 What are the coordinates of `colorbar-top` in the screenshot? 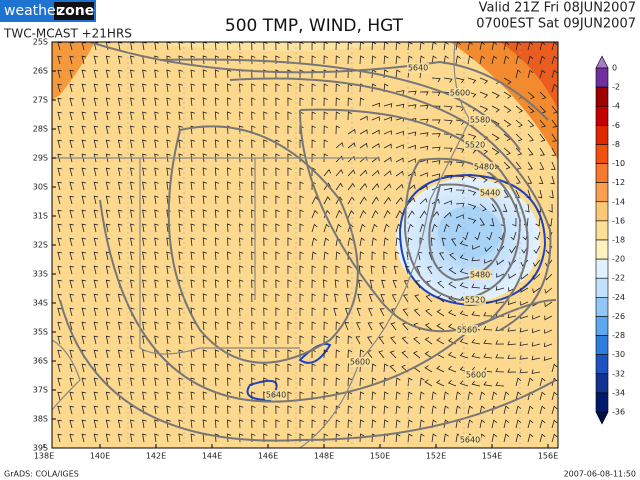 It's located at (602, 62).